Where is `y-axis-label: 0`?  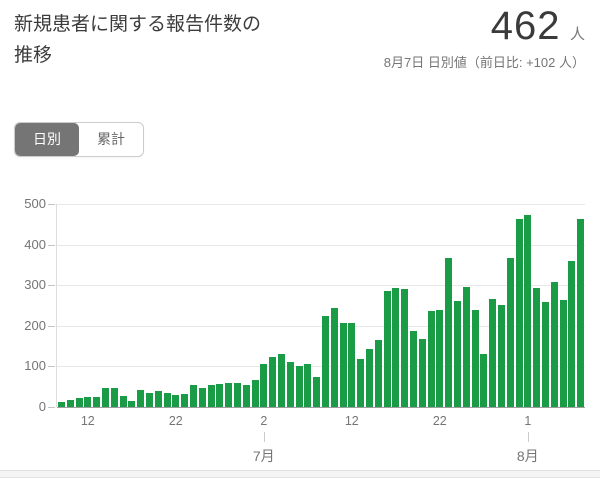
y-axis-label: 0 is located at coordinates (42, 406).